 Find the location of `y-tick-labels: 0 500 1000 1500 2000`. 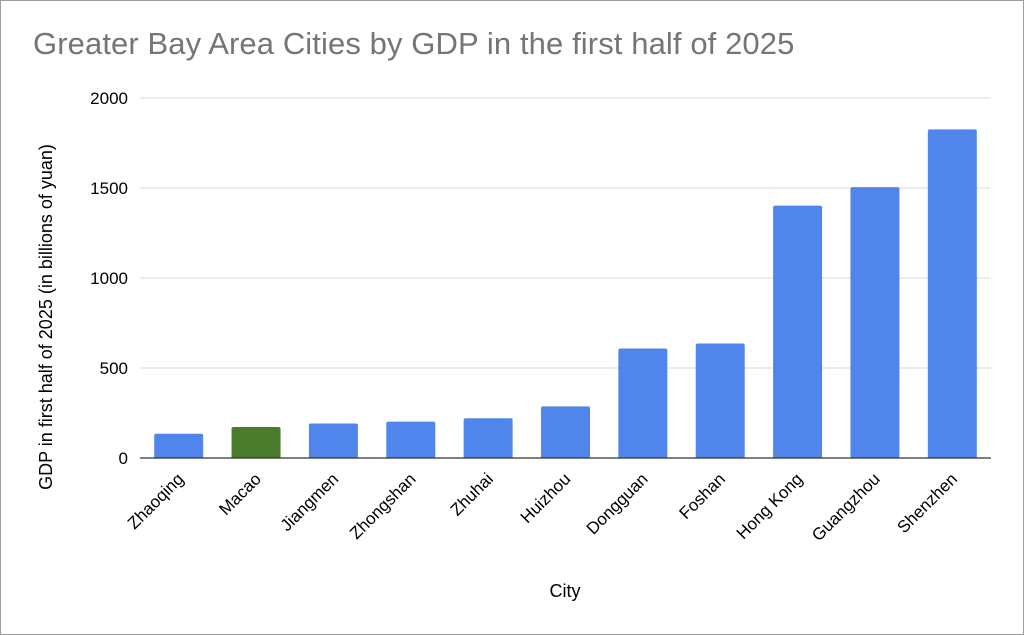

y-tick-labels: 0 500 1000 1500 2000 is located at coordinates (109, 278).